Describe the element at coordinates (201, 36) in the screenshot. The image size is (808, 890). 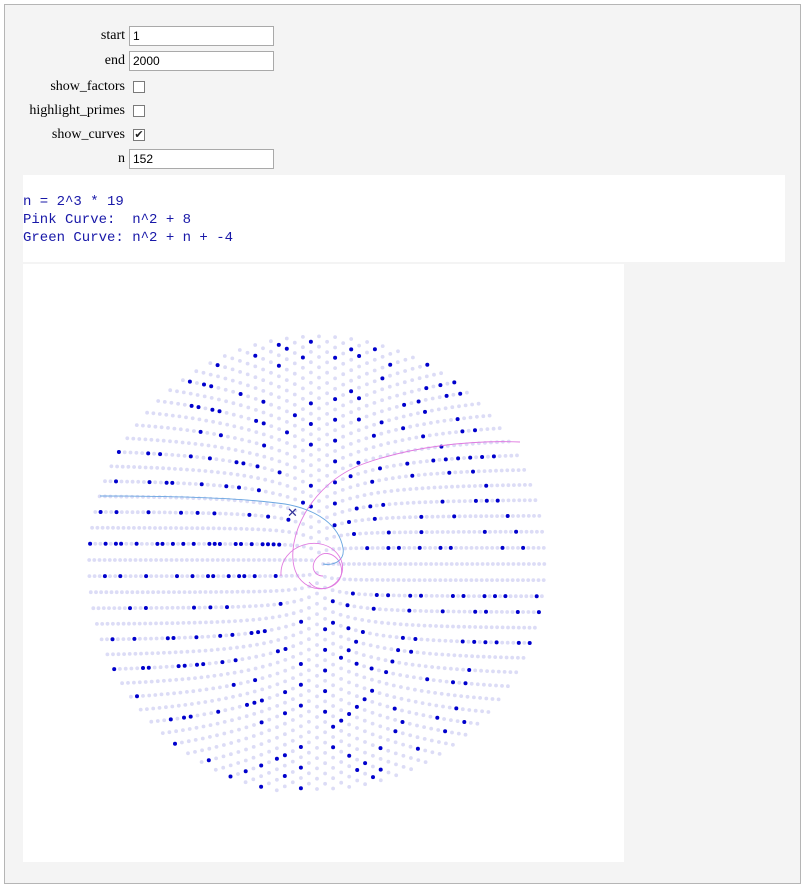
I see `start-input: 1` at that location.